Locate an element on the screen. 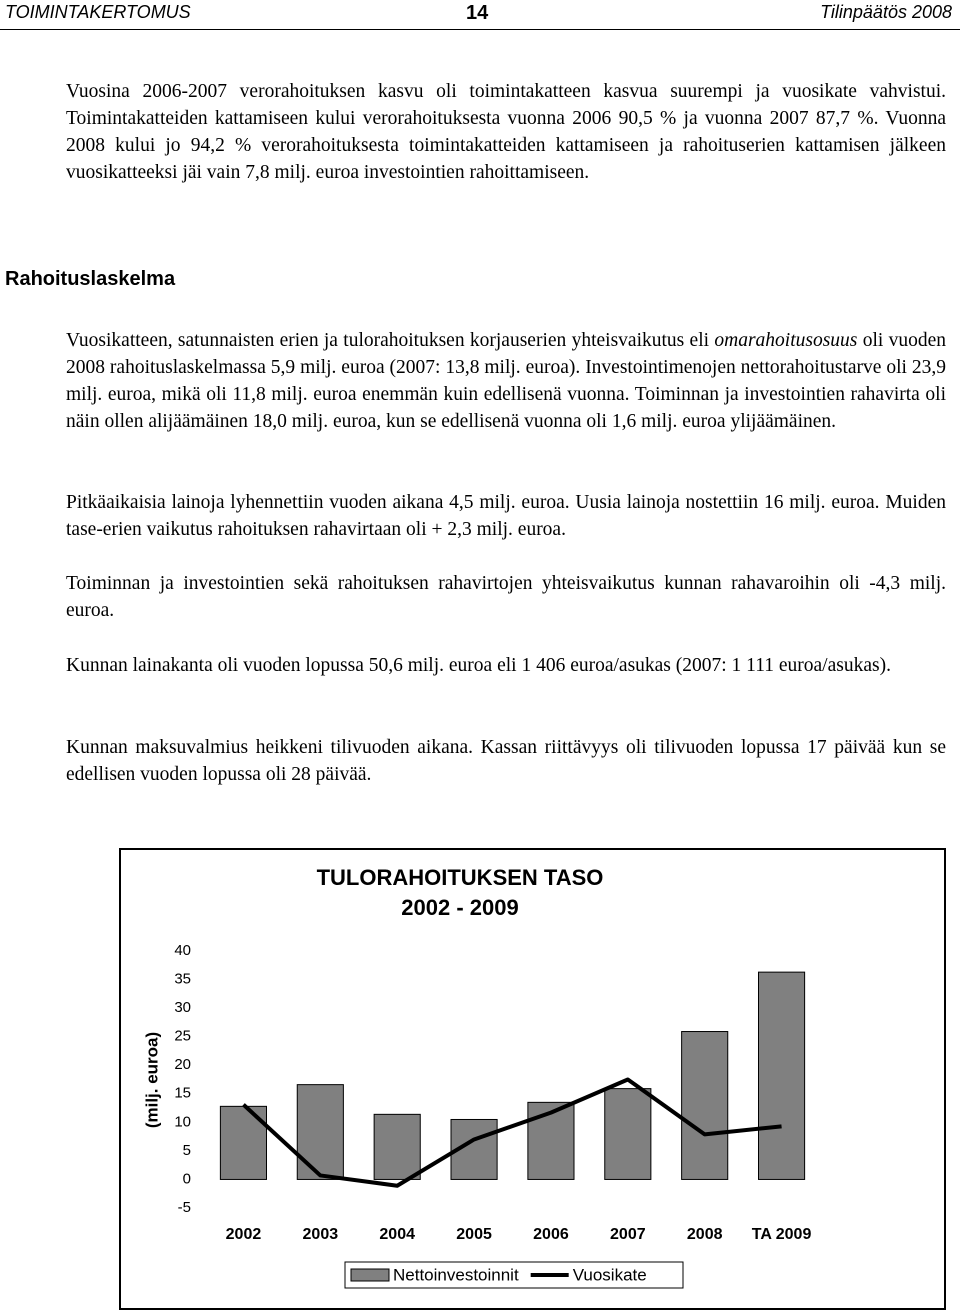 The image size is (960, 1311). x-tick-label: 2002 is located at coordinates (244, 1234).